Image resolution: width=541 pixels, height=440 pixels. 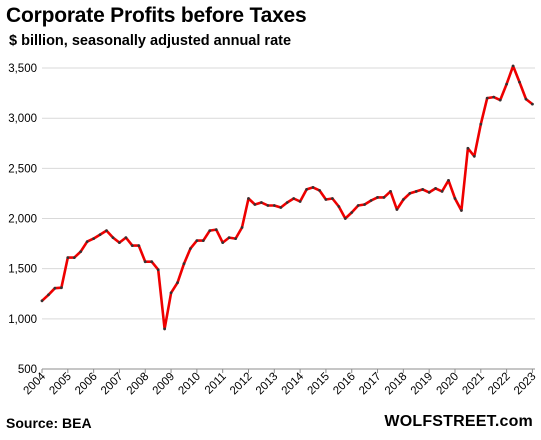 What do you see at coordinates (156, 15) in the screenshot?
I see `chart-title: Corporate Profits before Taxes` at bounding box center [156, 15].